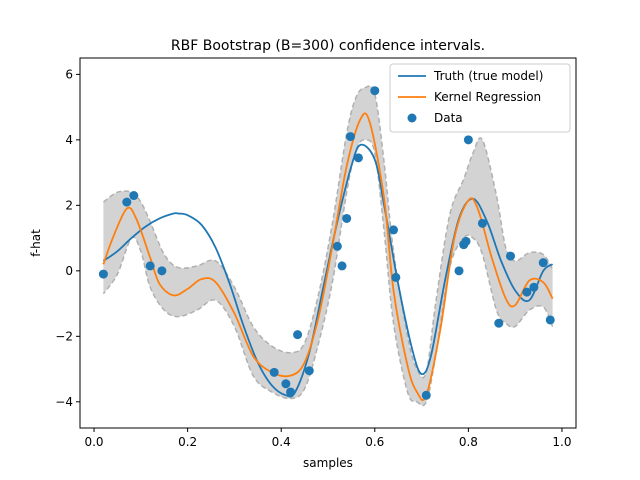 The height and width of the screenshot is (480, 640). Describe the element at coordinates (281, 442) in the screenshot. I see `x-tick-label: 0.4` at that location.